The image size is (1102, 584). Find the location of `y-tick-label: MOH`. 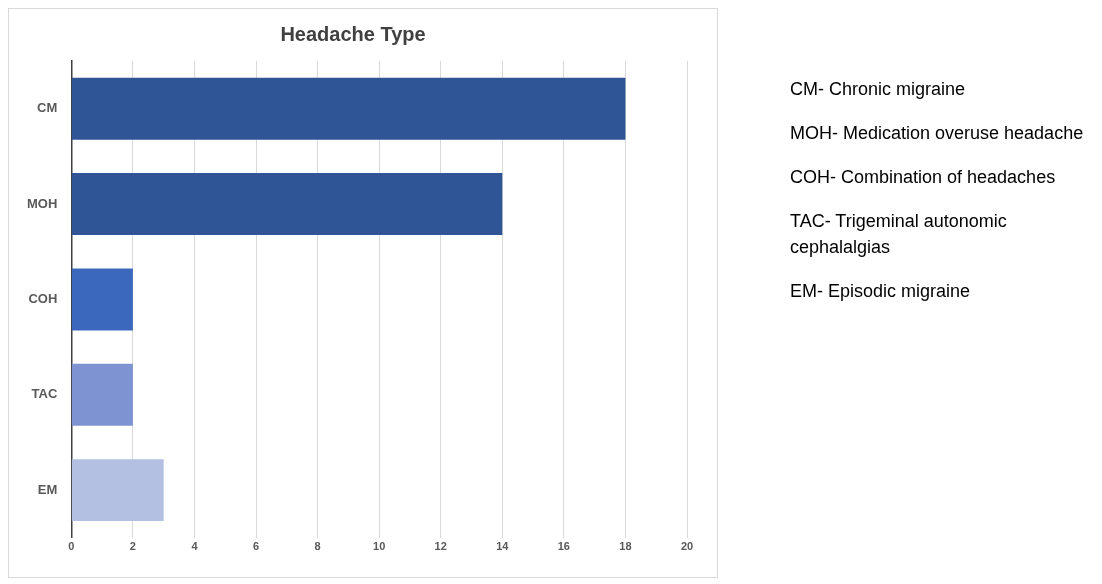

y-tick-label: MOH is located at coordinates (42, 203).